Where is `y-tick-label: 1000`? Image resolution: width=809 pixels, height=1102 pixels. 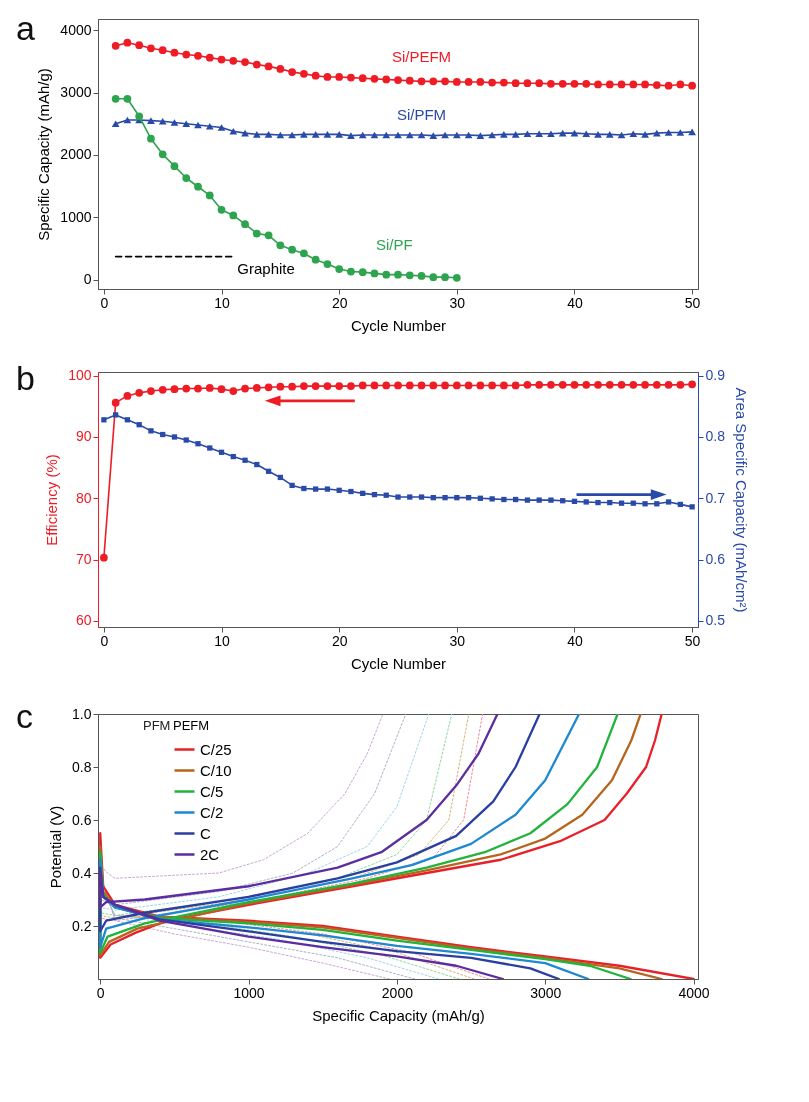 y-tick-label: 1000 is located at coordinates (76, 216).